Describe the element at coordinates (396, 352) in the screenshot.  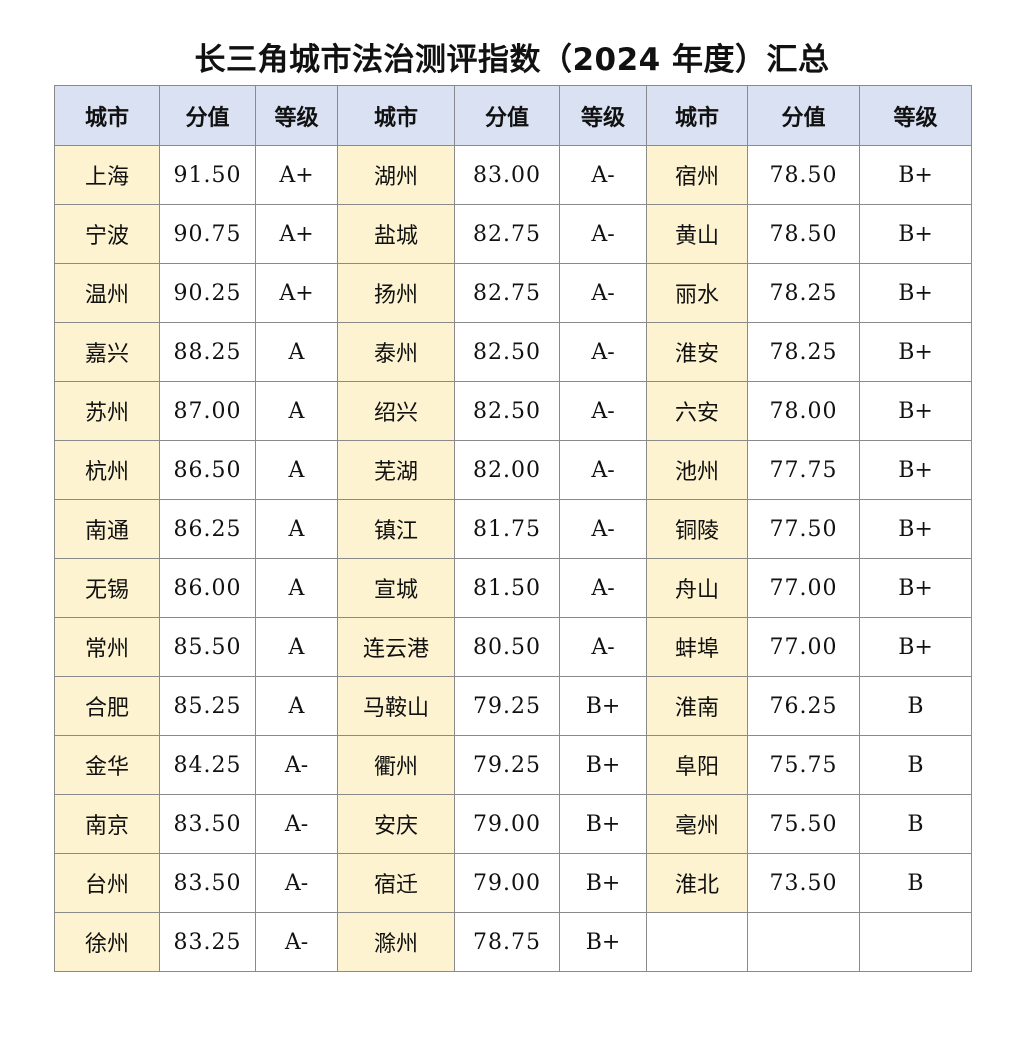
I see `city-cell: 泰州` at that location.